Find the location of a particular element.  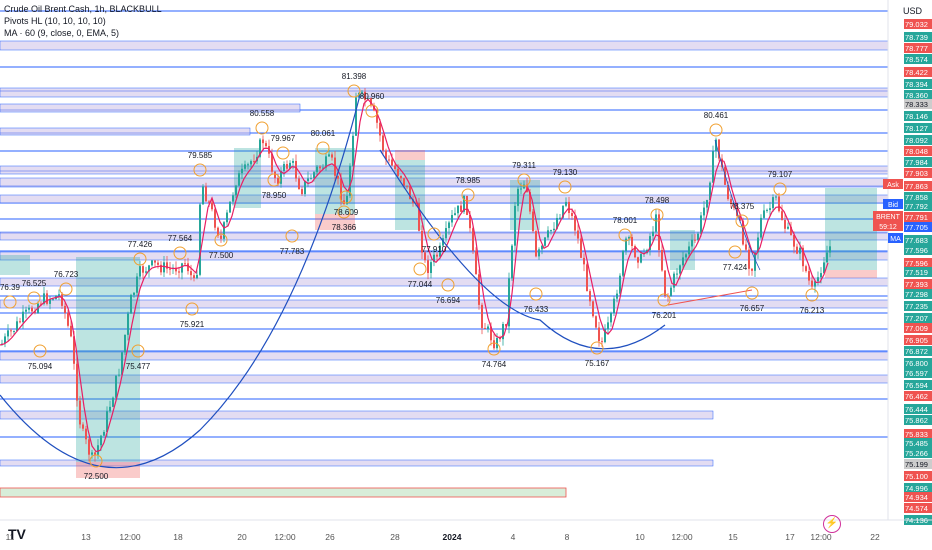

pivot-high-marker: 77.564 is located at coordinates (180, 247).